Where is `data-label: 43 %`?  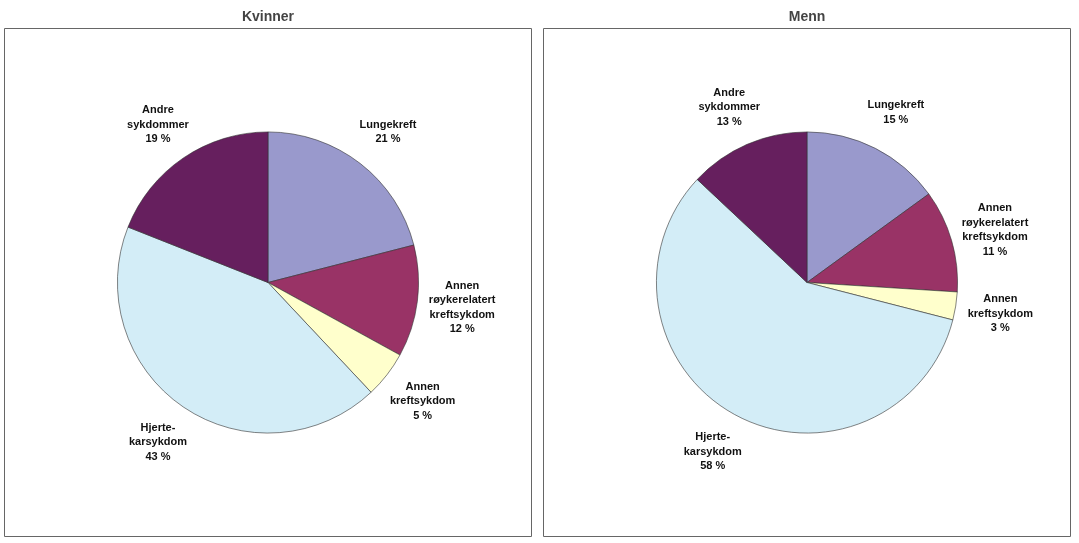
data-label: 43 % is located at coordinates (158, 455).